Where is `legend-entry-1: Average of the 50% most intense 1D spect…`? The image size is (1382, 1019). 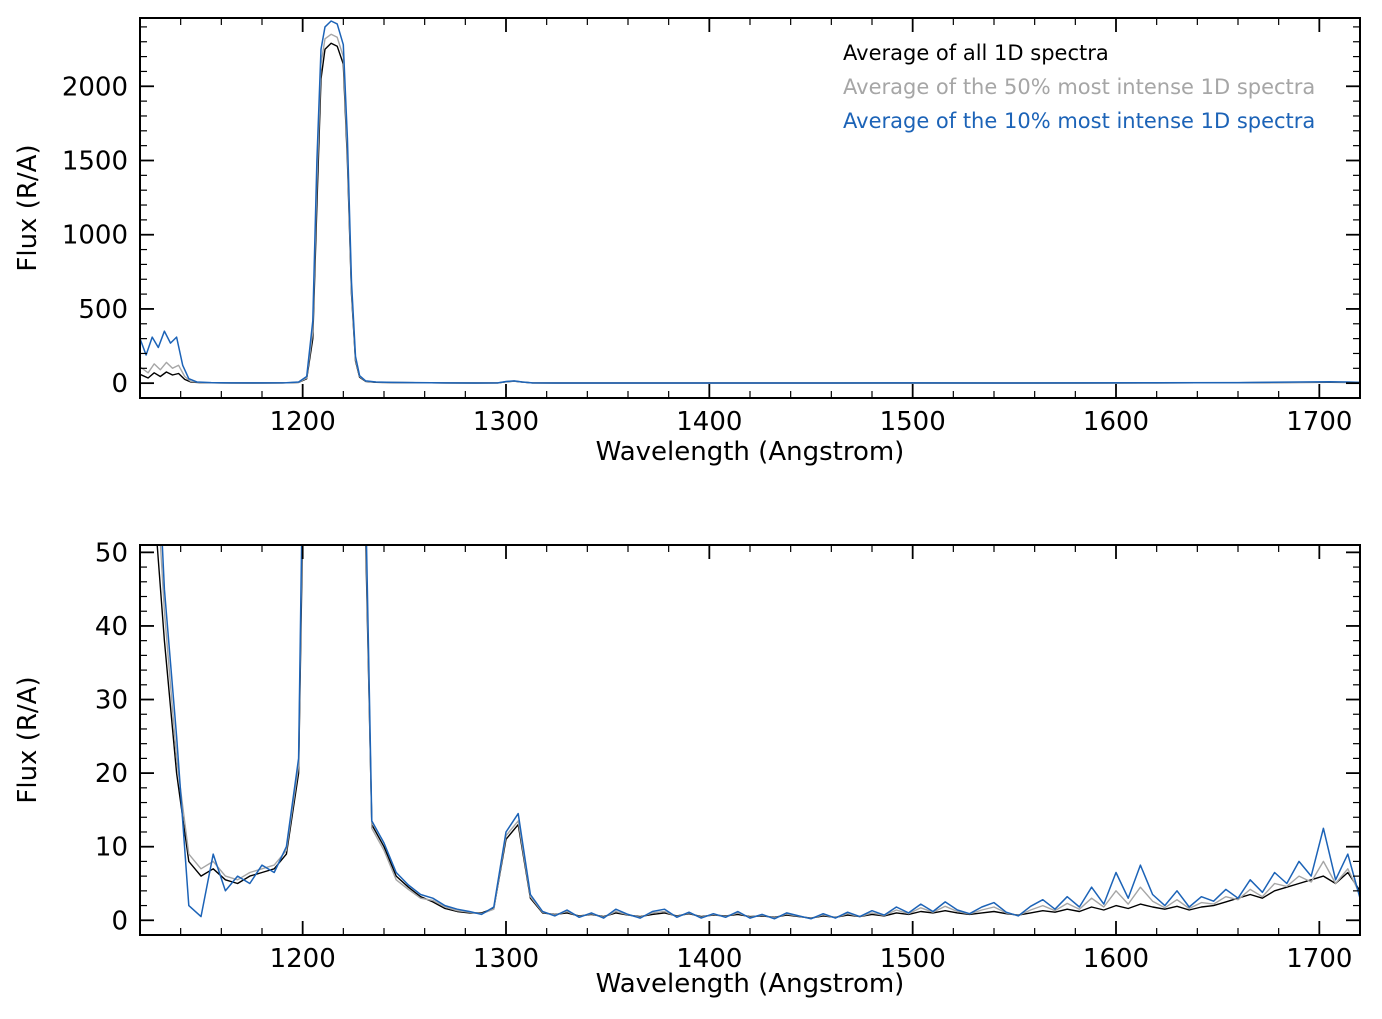
legend-entry-1: Average of the 50% most intense 1D spect… is located at coordinates (1079, 87).